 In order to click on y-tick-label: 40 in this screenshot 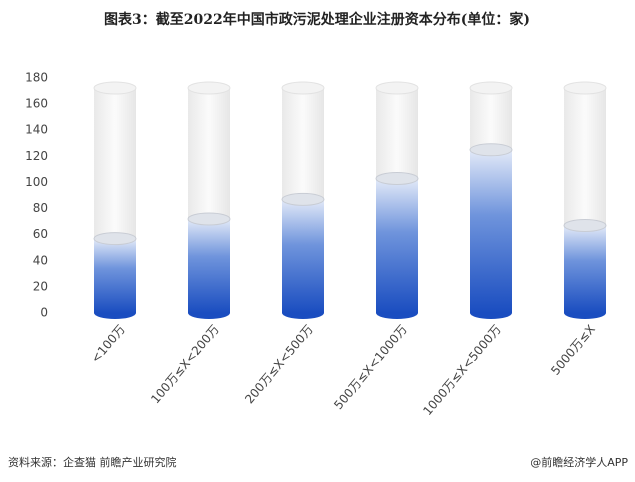, I will do `click(40, 260)`.